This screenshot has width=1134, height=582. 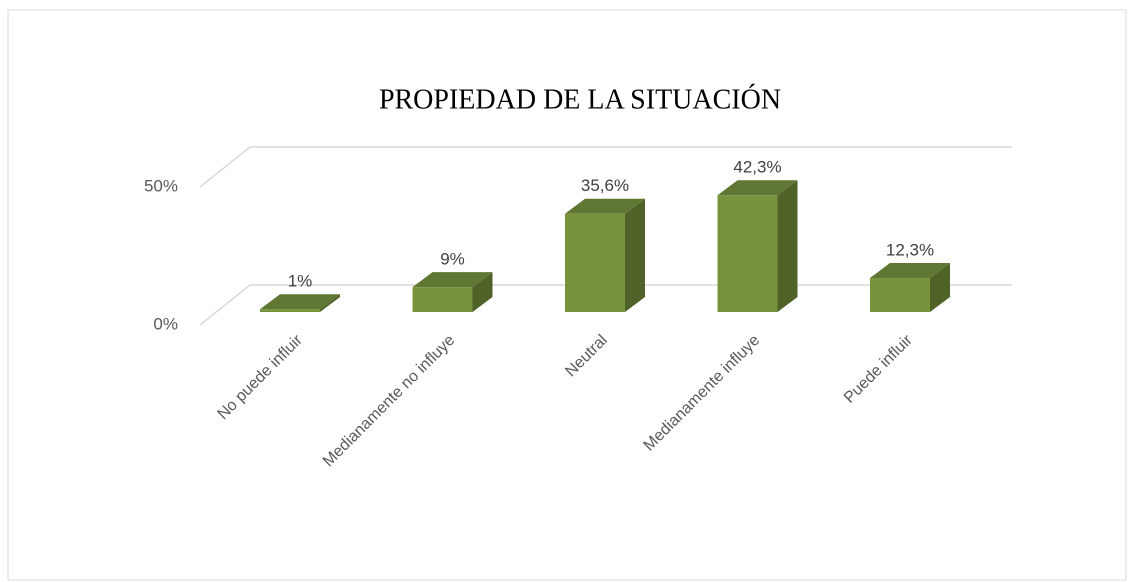 I want to click on y-tick-label: 50%, so click(x=161, y=185).